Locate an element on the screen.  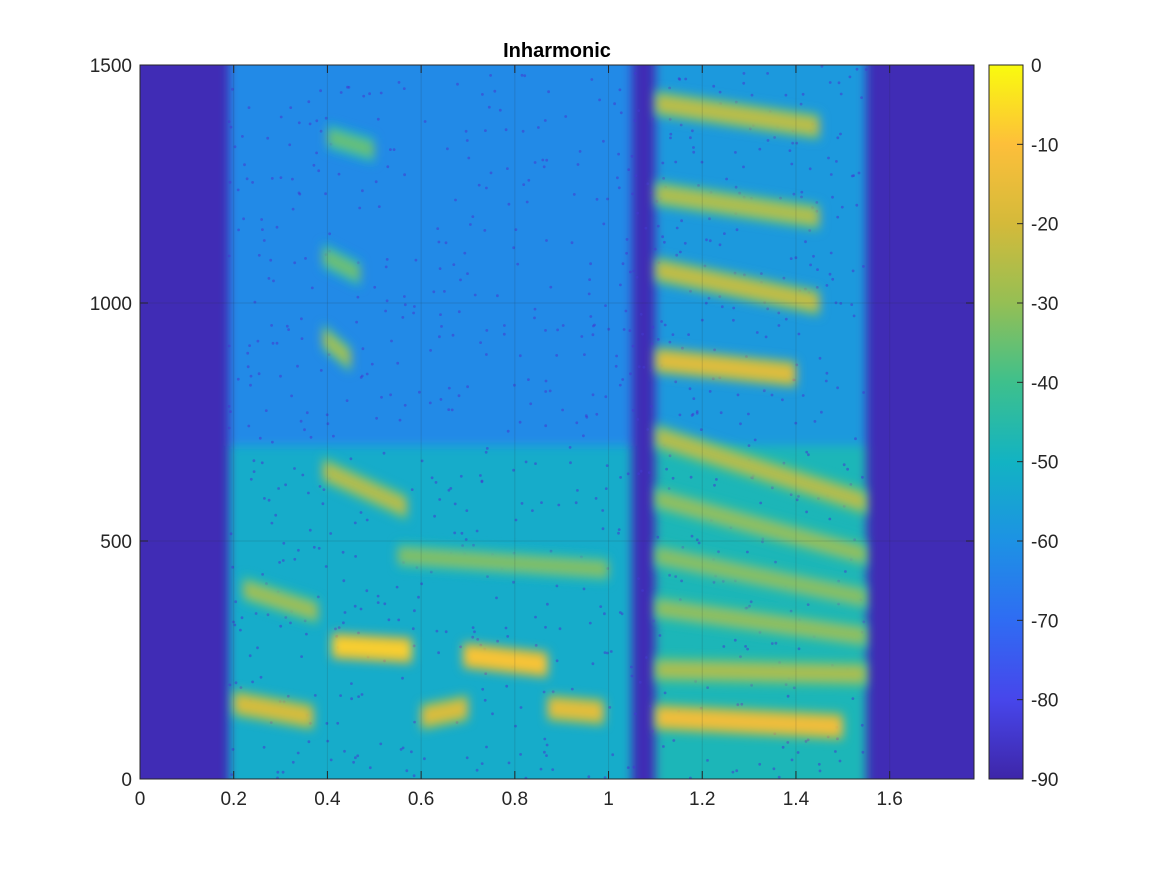
colorbar-tick-label: -20 is located at coordinates (1044, 225).